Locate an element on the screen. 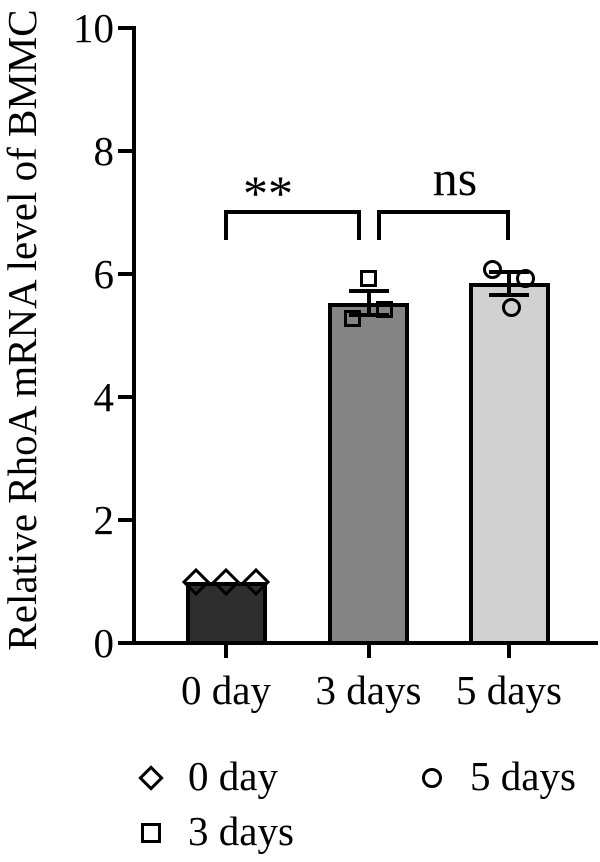 The width and height of the screenshot is (600, 862). circle-icon is located at coordinates (432, 778).